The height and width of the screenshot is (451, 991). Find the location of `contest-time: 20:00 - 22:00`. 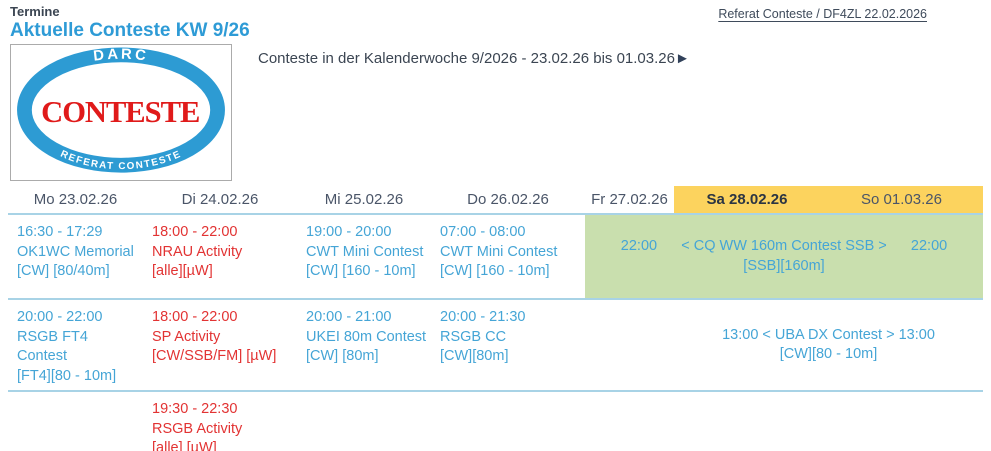

contest-time: 20:00 - 22:00 is located at coordinates (60, 317).